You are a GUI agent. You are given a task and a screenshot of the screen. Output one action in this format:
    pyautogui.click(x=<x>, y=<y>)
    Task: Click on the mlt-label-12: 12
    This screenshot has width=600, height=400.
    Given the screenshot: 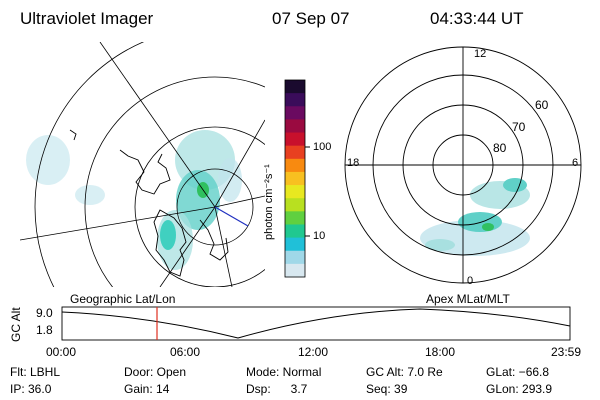 What is the action you would take?
    pyautogui.click(x=480, y=54)
    